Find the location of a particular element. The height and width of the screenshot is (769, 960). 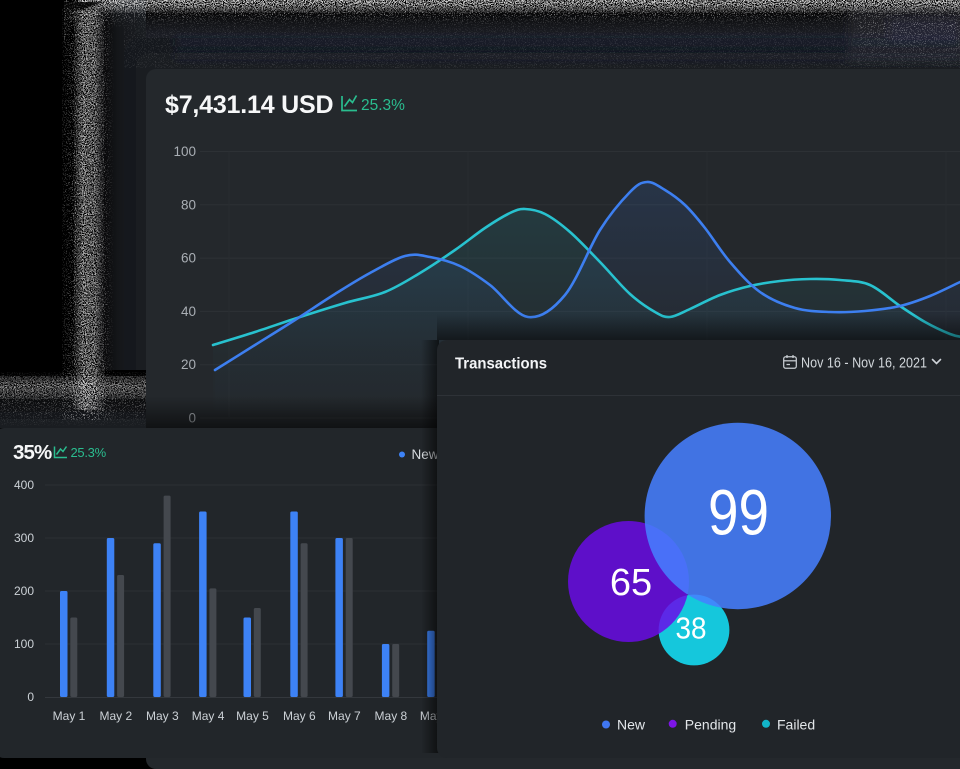

svg-text: 300 is located at coordinates (24, 538).